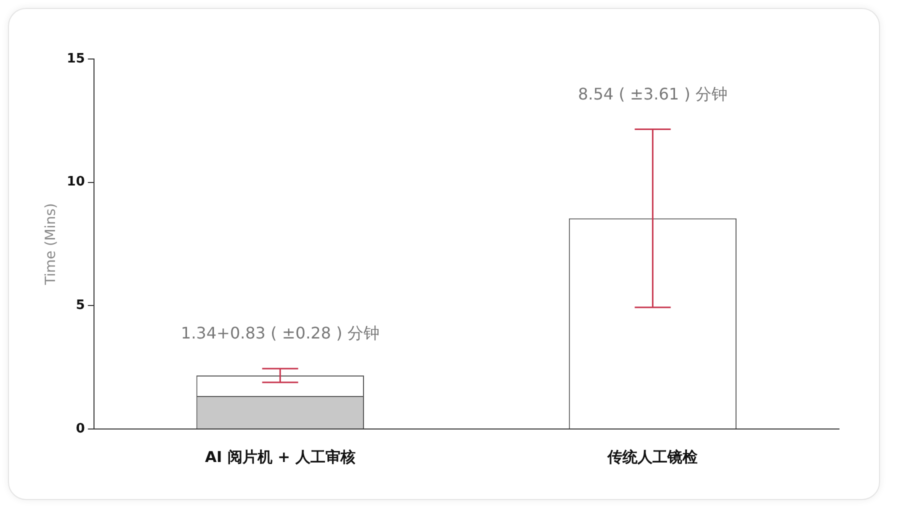 The image size is (900, 518). Describe the element at coordinates (80, 306) in the screenshot. I see `y-tick-label: 5` at that location.